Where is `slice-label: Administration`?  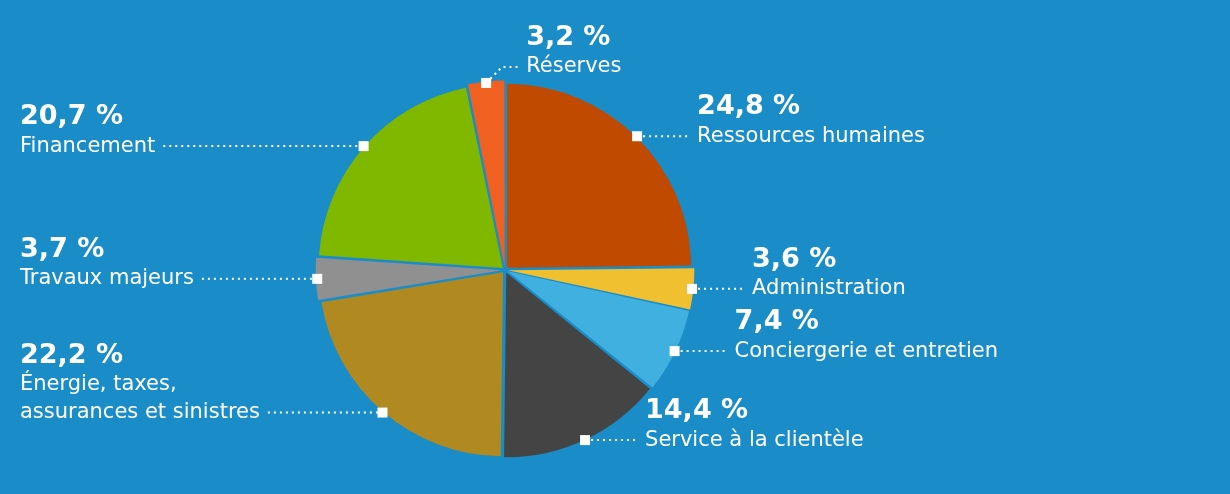
slice-label: Administration is located at coordinates (829, 287).